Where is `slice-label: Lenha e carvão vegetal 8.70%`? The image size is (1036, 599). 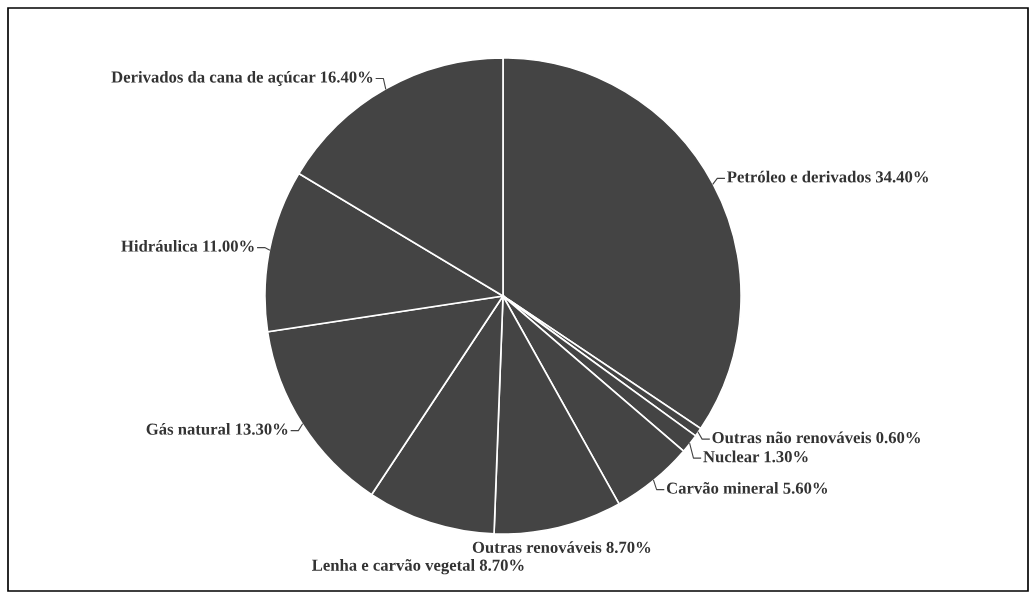
slice-label: Lenha e carvão vegetal 8.70% is located at coordinates (418, 567).